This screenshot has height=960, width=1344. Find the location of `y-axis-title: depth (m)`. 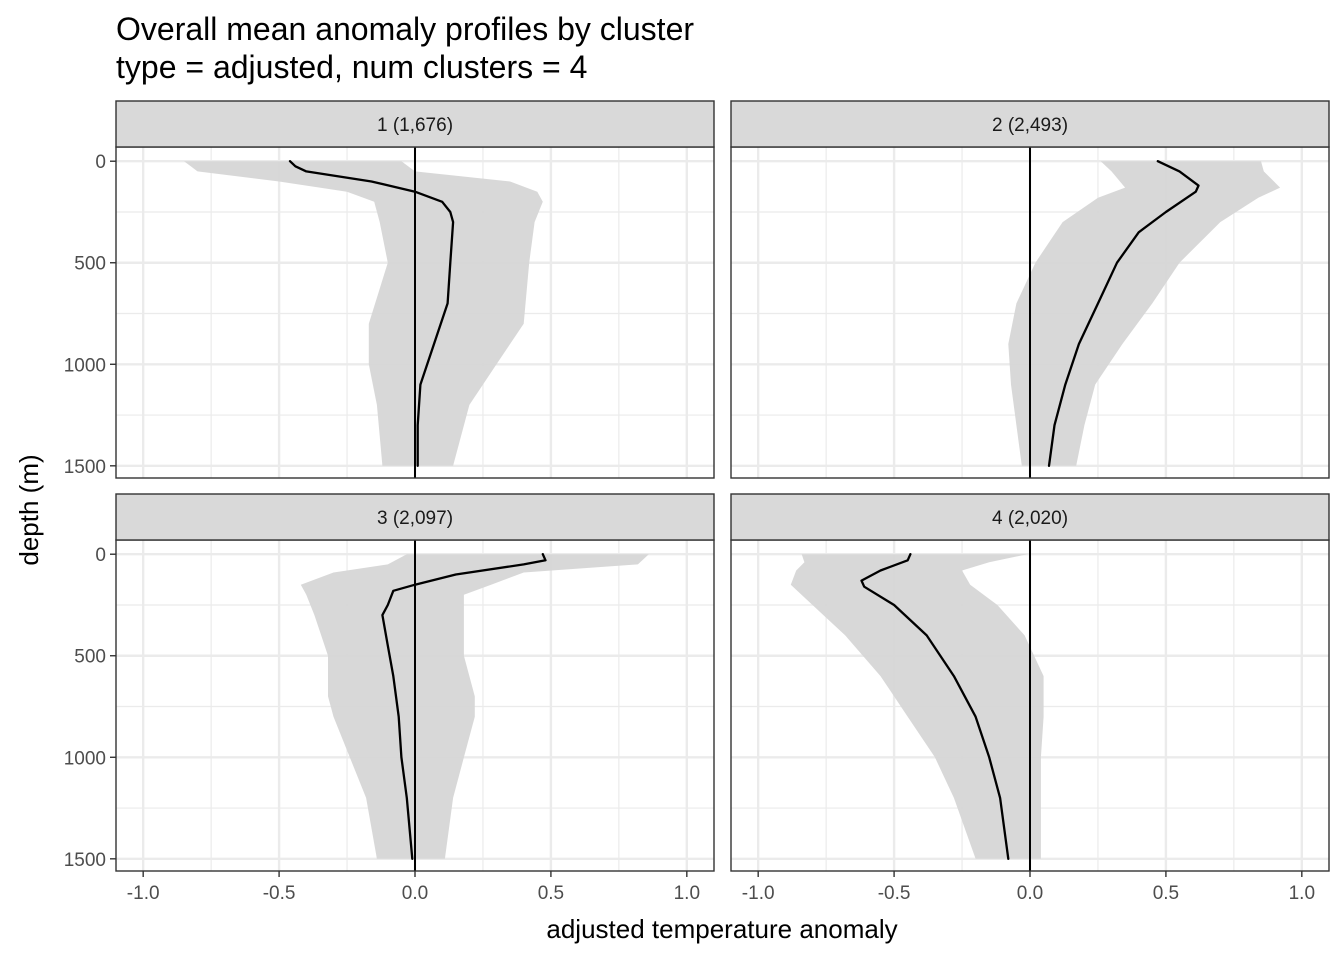

y-axis-title: depth (m) is located at coordinates (29, 509).